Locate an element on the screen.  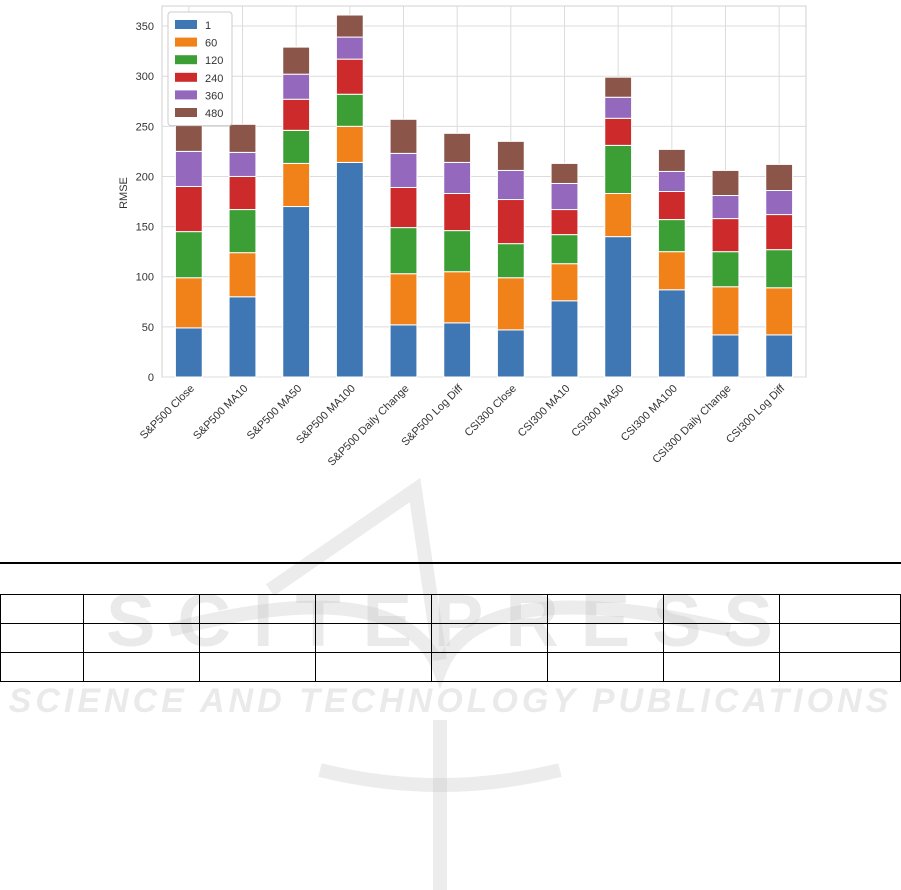
y-tick-label: 250 is located at coordinates (145, 127).